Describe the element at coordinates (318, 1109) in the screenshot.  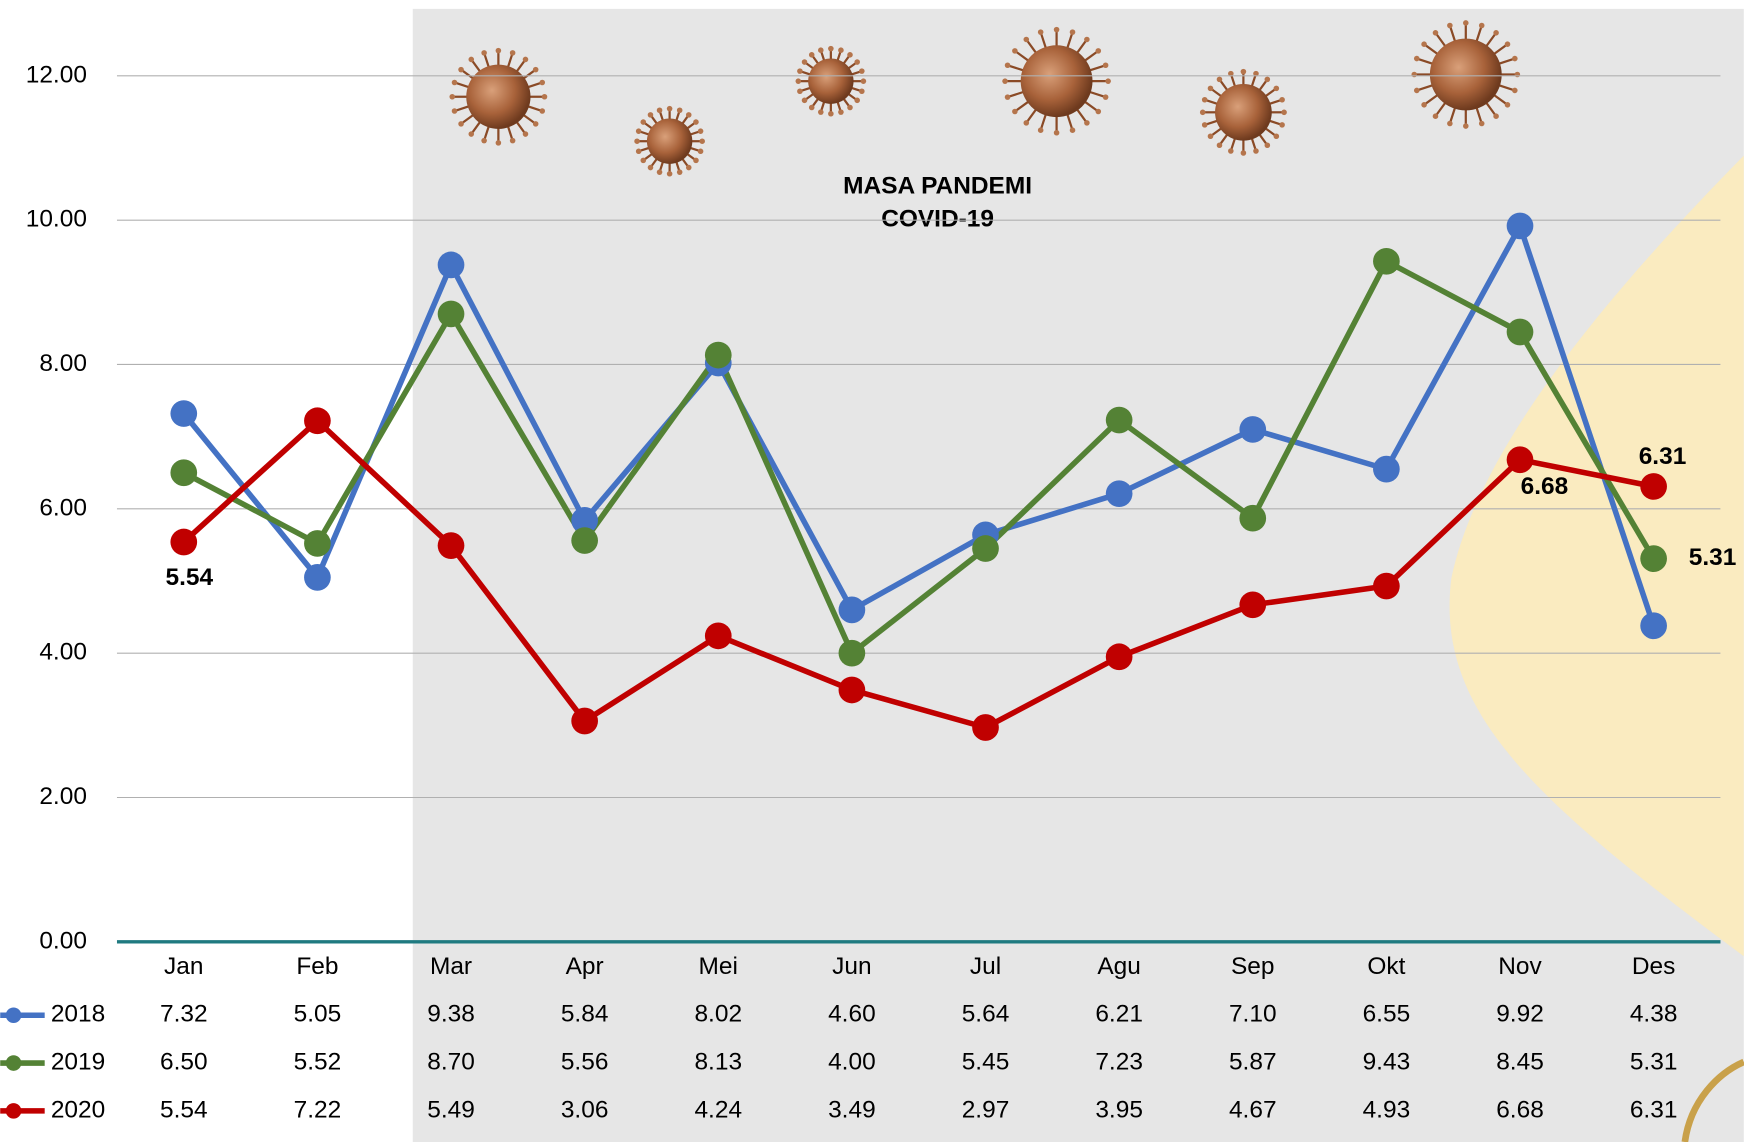
I see `table-cell: 7.22` at that location.